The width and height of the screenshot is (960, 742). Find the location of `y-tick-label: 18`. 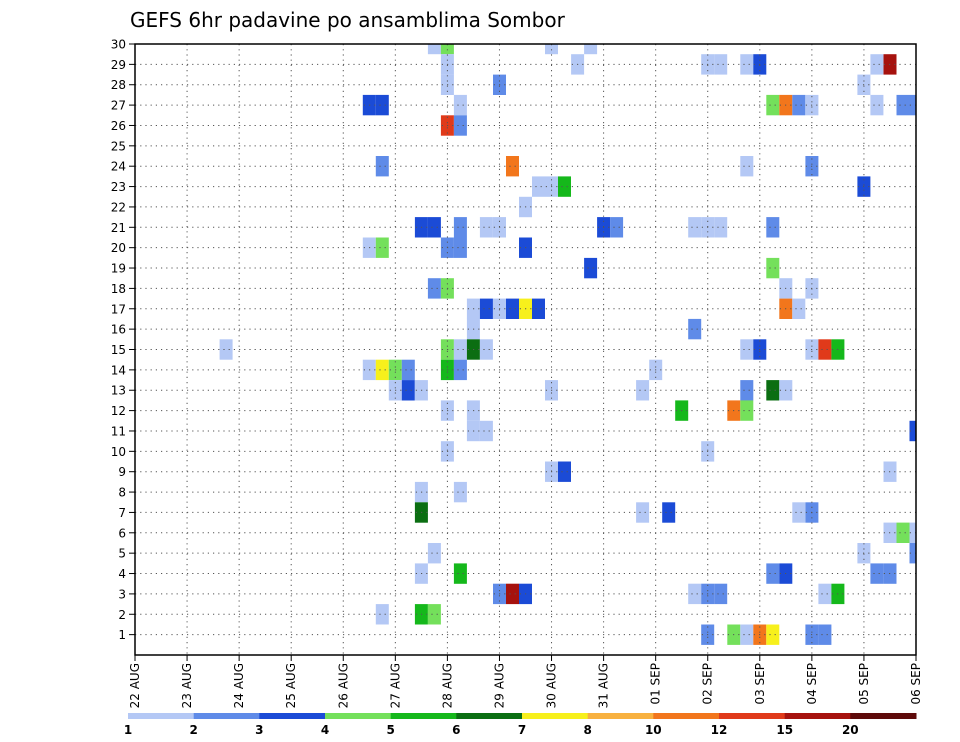

y-tick-label: 18 is located at coordinates (118, 289).